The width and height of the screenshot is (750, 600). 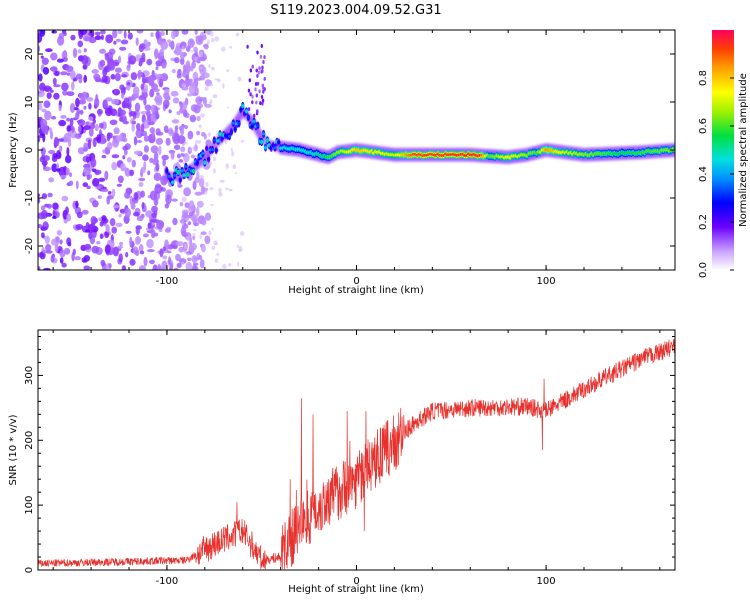 I want to click on y-tick-label: 10, so click(x=29, y=102).